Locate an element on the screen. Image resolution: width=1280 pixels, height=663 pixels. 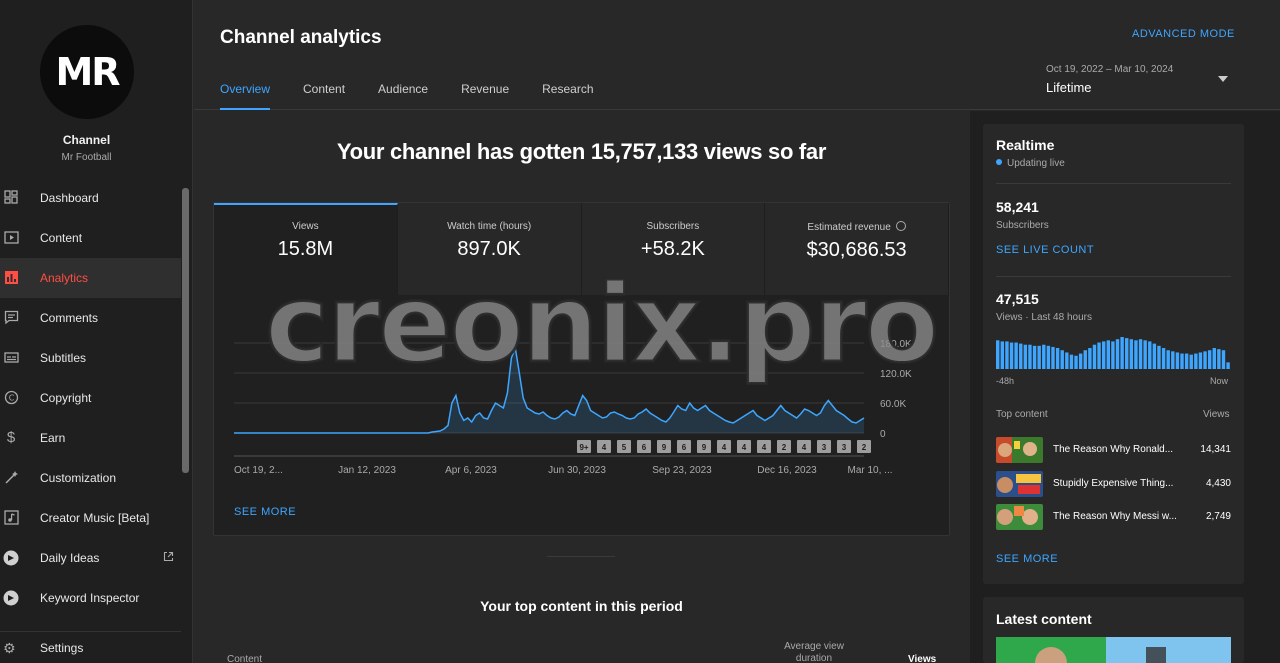
table-header-avg-duration: Average view duration is located at coordinates (814, 652).